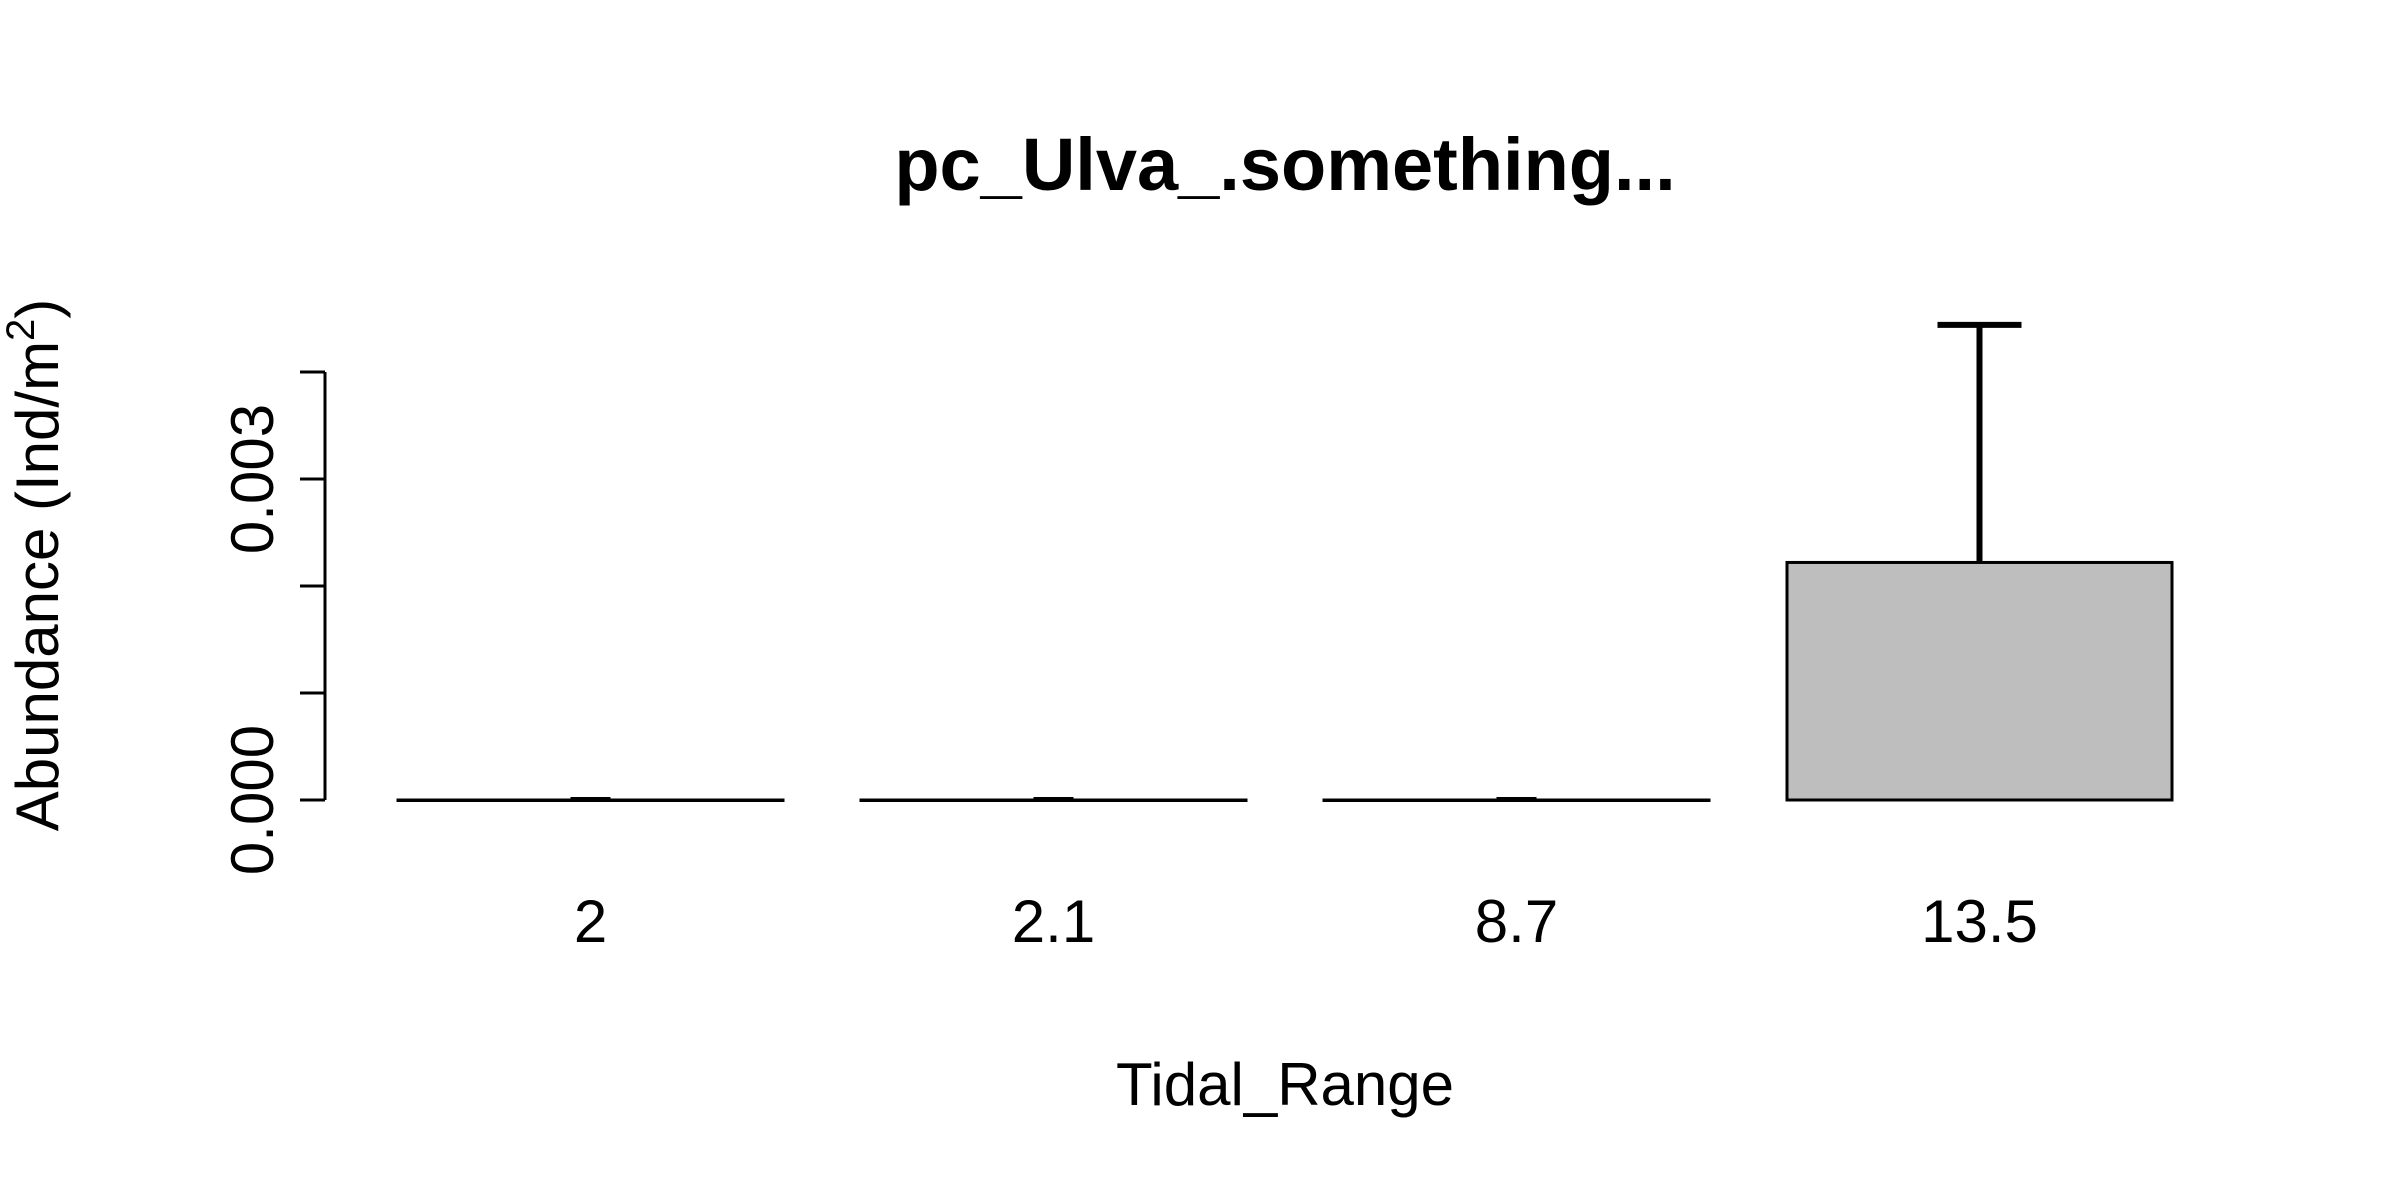  I want to click on x-tick-label: 8.7, so click(1516, 921).